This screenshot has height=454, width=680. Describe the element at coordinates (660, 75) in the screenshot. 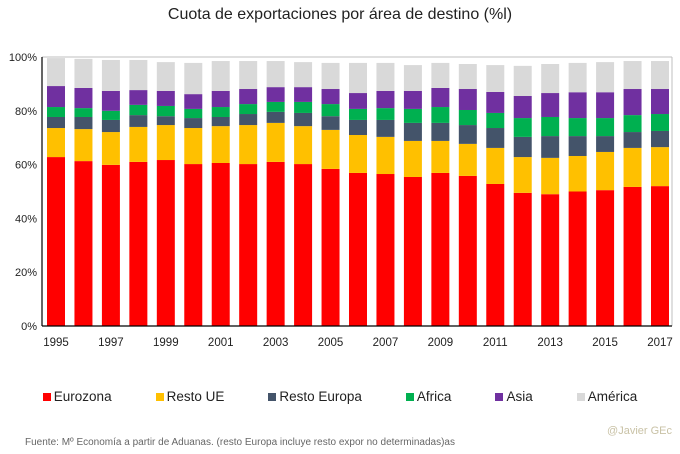

I see `bar-américa-2017` at that location.